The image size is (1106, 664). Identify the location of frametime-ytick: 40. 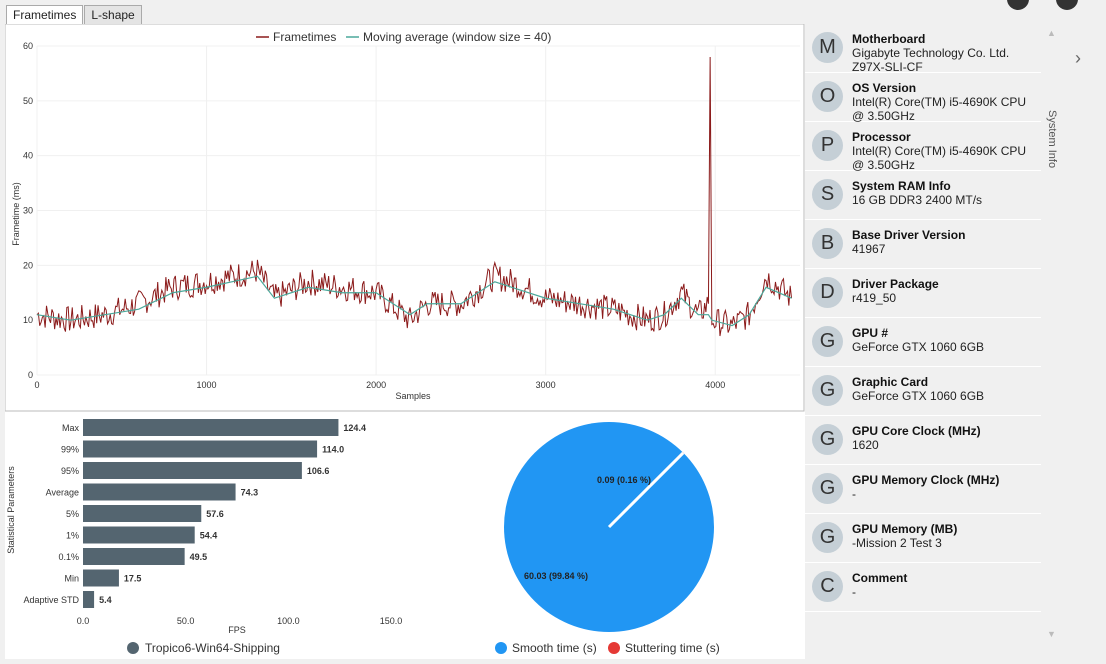
(28, 156).